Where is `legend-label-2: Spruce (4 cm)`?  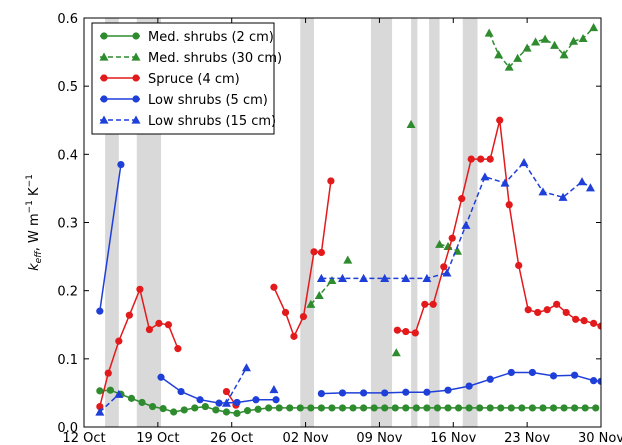 legend-label-2: Spruce (4 cm) is located at coordinates (194, 79).